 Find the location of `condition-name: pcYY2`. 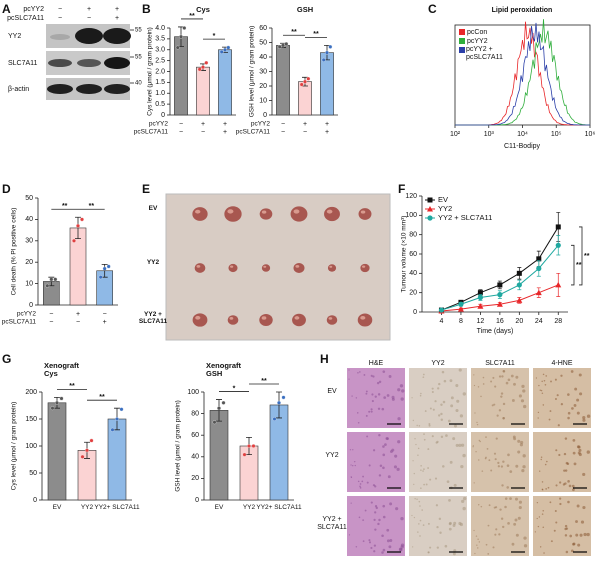

condition-name: pcYY2 is located at coordinates (33, 9).